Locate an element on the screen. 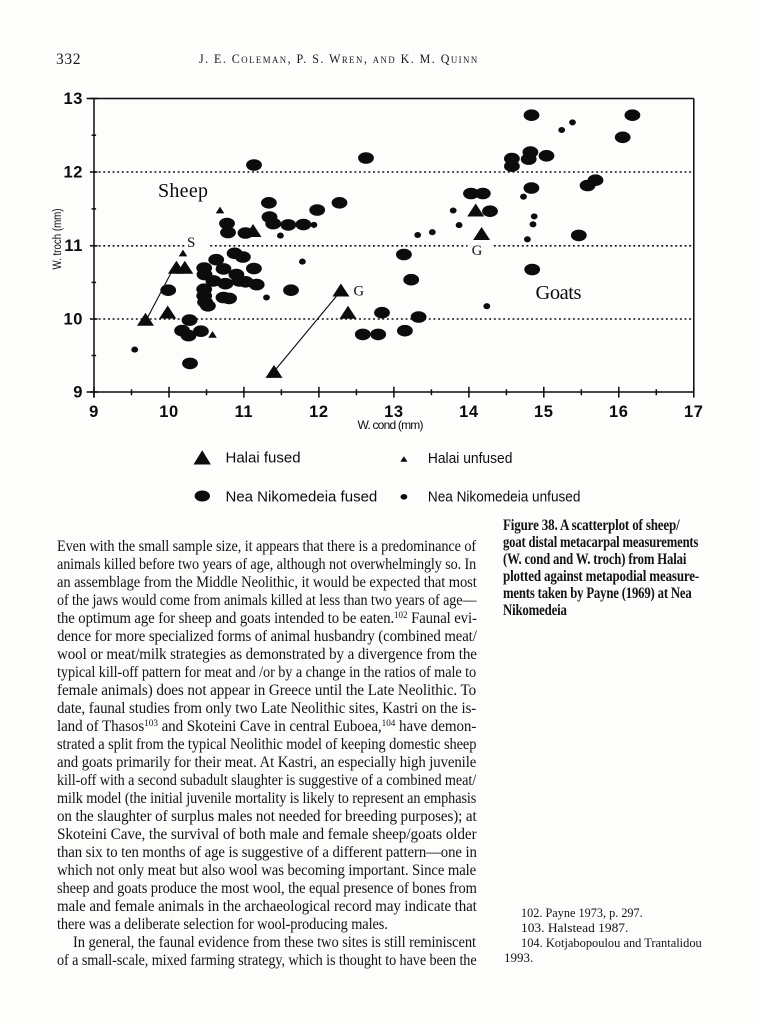 This screenshot has height=1024, width=760. svg-text: S is located at coordinates (191, 243).